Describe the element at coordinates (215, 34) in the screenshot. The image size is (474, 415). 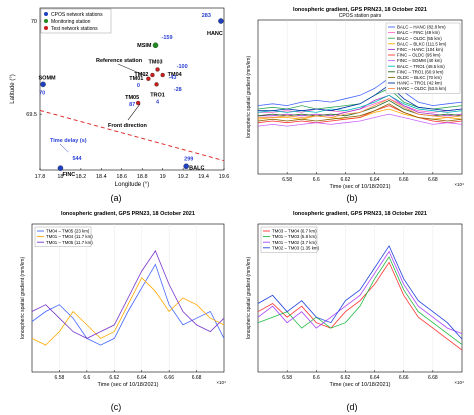
I see `station-name-hanc: HANC` at that location.